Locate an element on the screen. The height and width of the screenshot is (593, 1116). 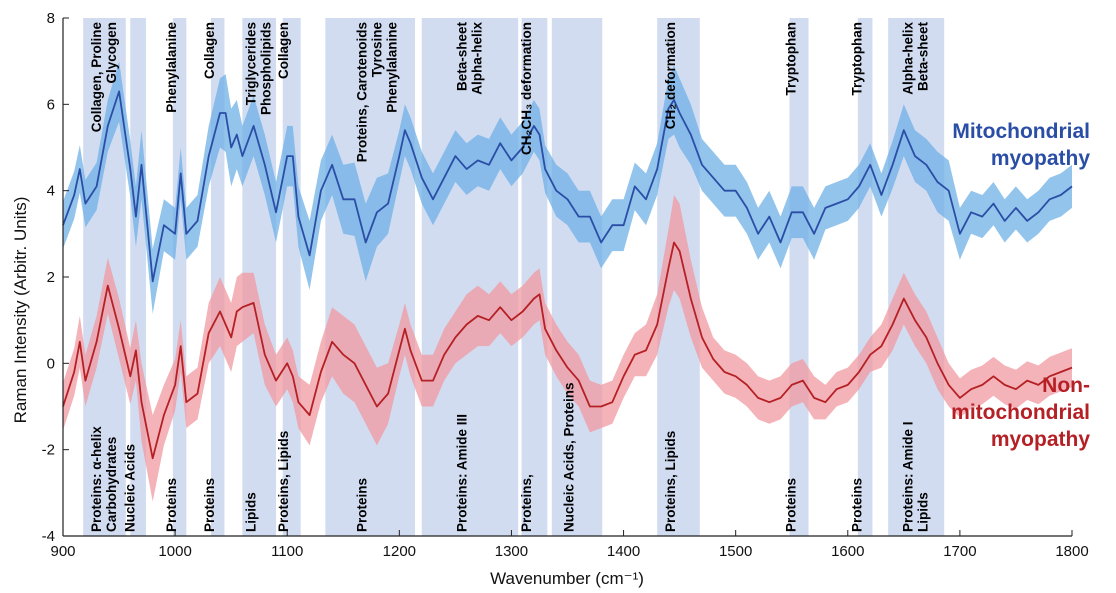
series-label-0: myopathy is located at coordinates (1041, 158).